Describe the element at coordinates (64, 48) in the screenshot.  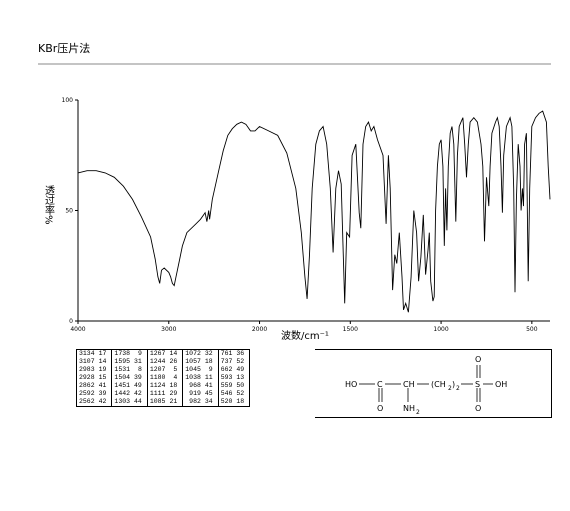
I see `page-title: KBr压片法` at that location.